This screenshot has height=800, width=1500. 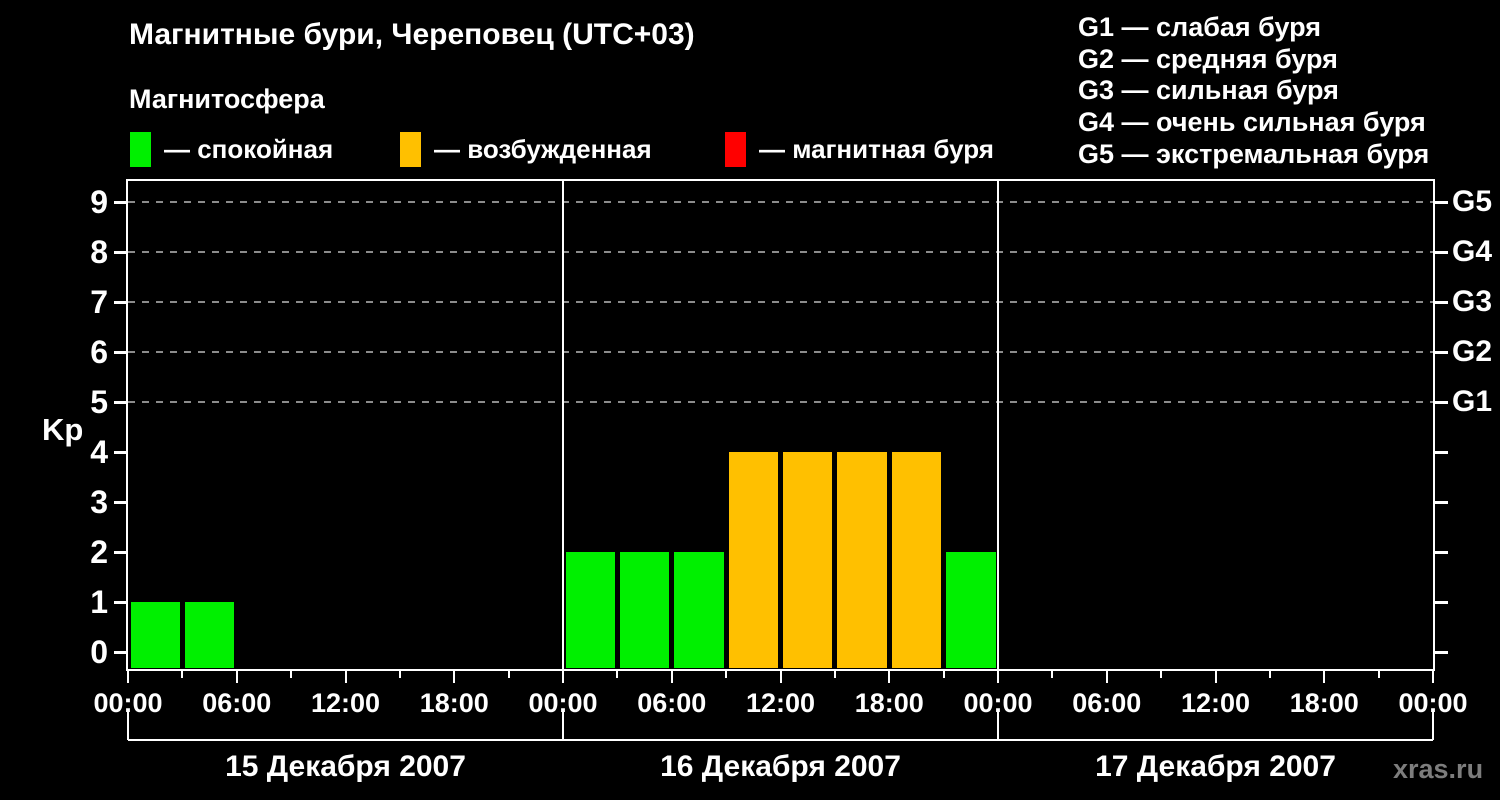 I want to click on right-axis-label-g3: G3, so click(x=1472, y=301).